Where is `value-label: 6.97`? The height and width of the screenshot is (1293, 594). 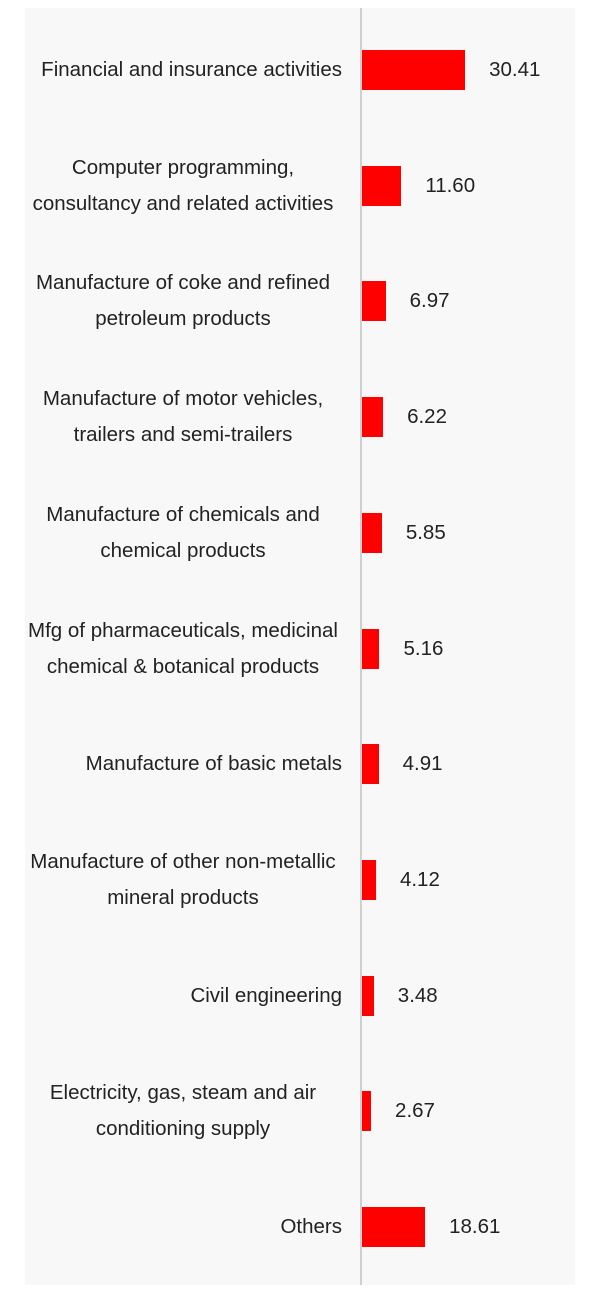
value-label: 6.97 is located at coordinates (429, 301).